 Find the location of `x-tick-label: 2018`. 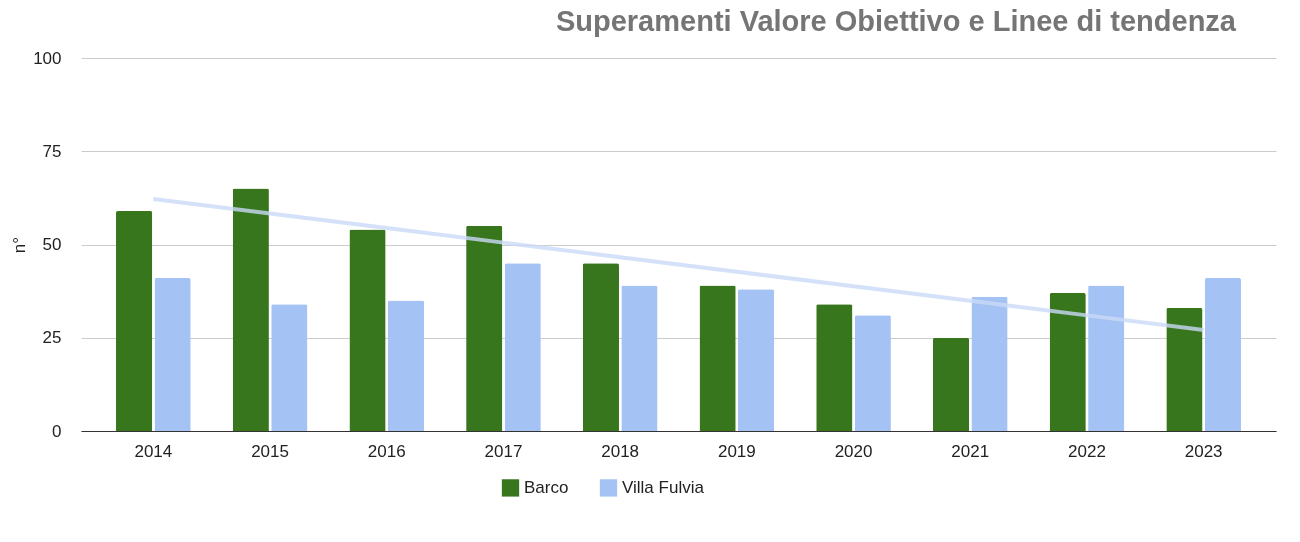

x-tick-label: 2018 is located at coordinates (620, 451).